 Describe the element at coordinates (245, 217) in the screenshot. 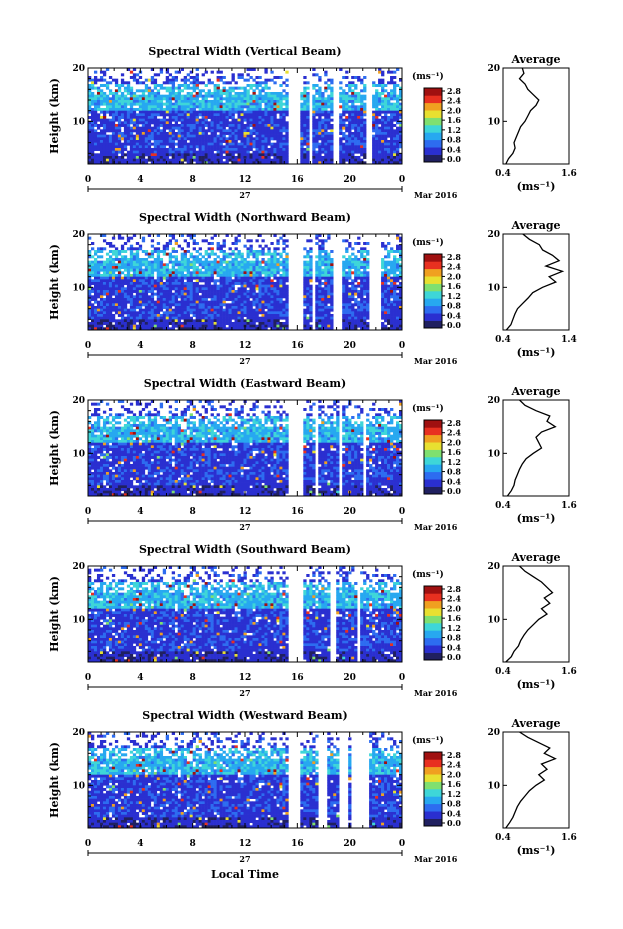

I see `panel-title: Spectral Width (Northward Beam)` at that location.